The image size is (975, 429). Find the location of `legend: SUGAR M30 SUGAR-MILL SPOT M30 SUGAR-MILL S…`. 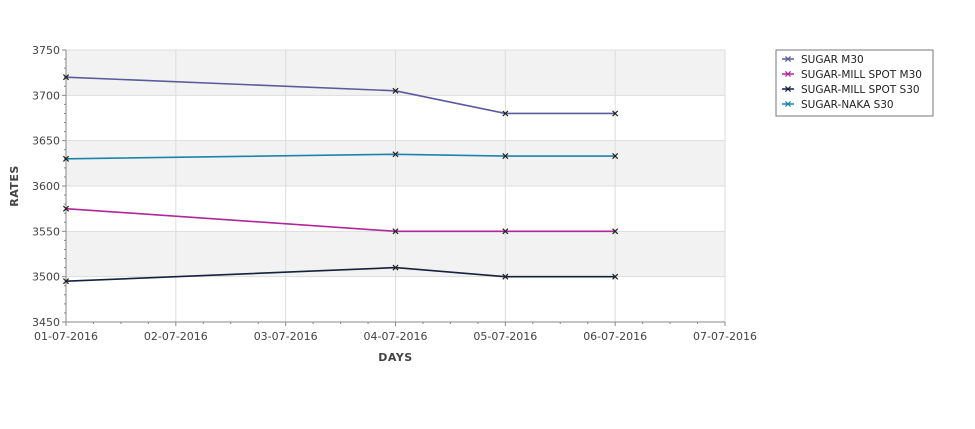

legend: SUGAR M30 SUGAR-MILL SPOT M30 SUGAR-MILL S… is located at coordinates (854, 83).